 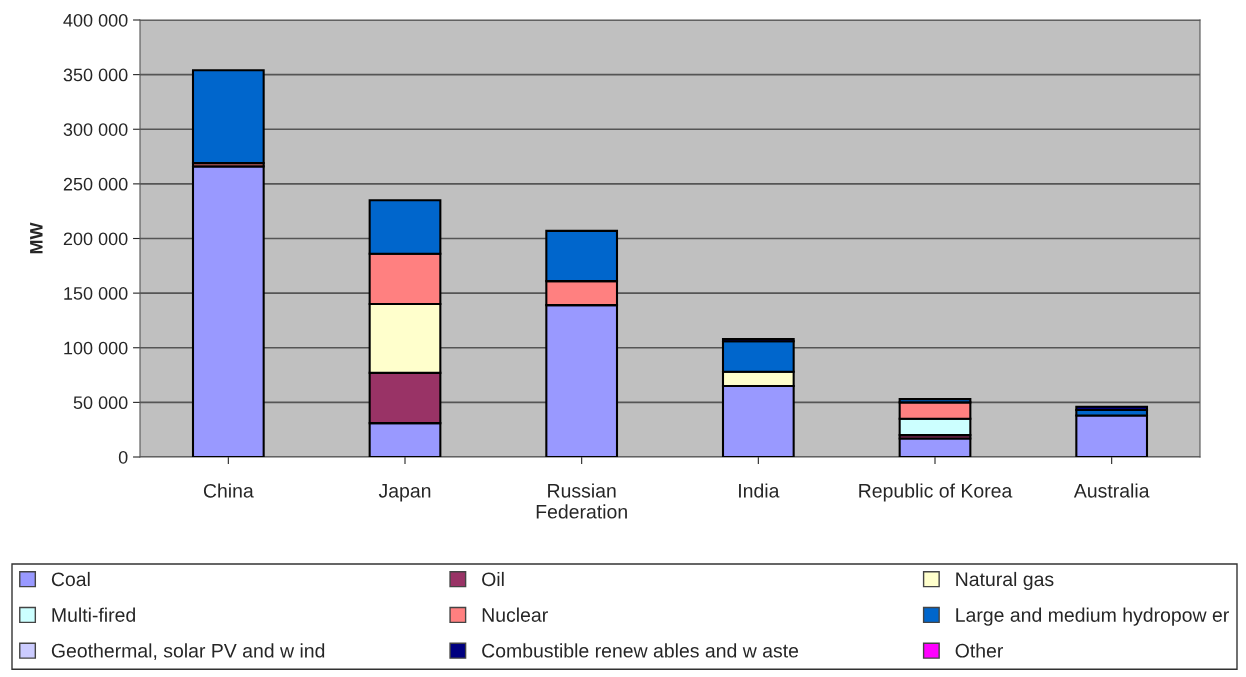 I want to click on x-tick-label: India, so click(x=759, y=490).